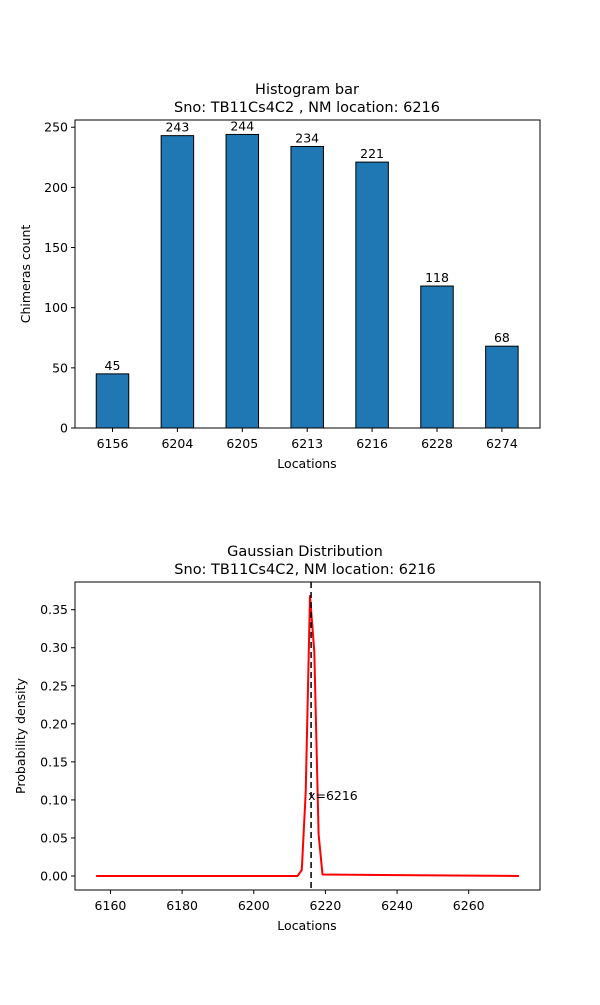 Image resolution: width=600 pixels, height=1005 pixels. I want to click on gaussian-title-line2: Sno: TB11Cs4C2, NM location: 6216, so click(304, 570).